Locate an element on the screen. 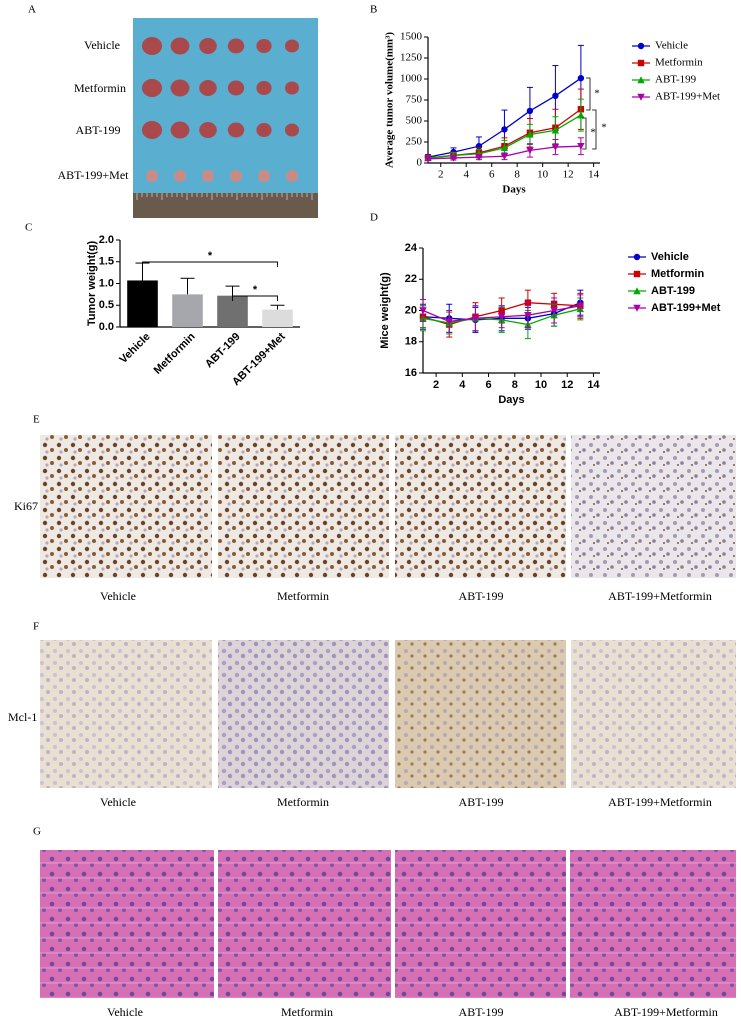  y-tick-label: 500 is located at coordinates (414, 121).